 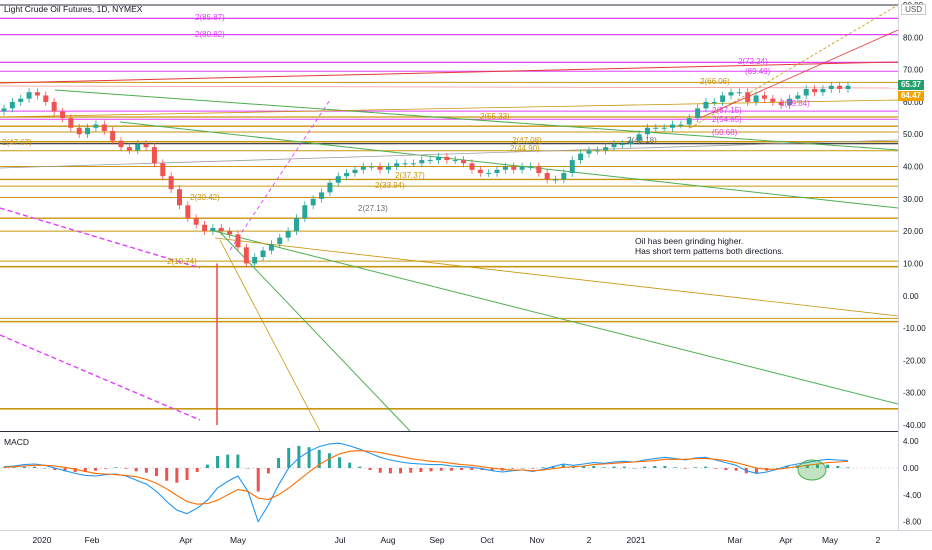 What do you see at coordinates (913, 231) in the screenshot?
I see `y-tick-label: 20.00` at bounding box center [913, 231].